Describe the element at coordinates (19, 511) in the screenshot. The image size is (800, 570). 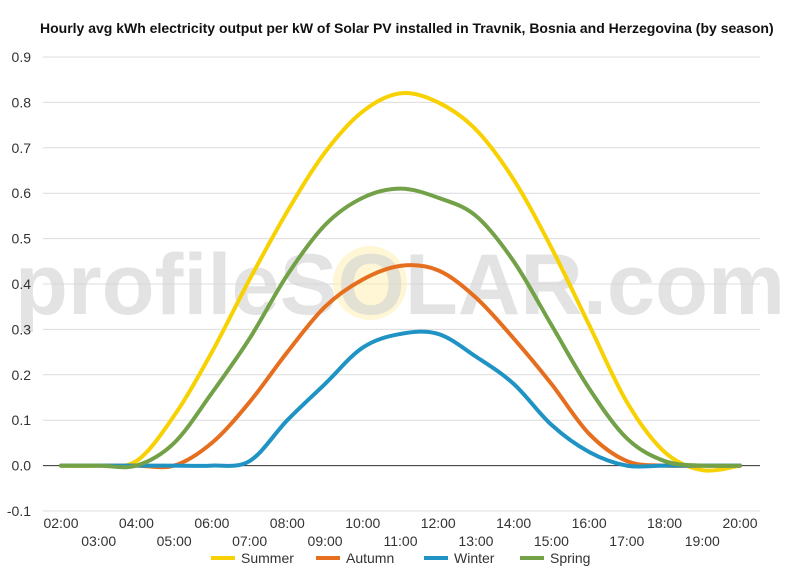
I see `y-tick-label: -0.1` at that location.